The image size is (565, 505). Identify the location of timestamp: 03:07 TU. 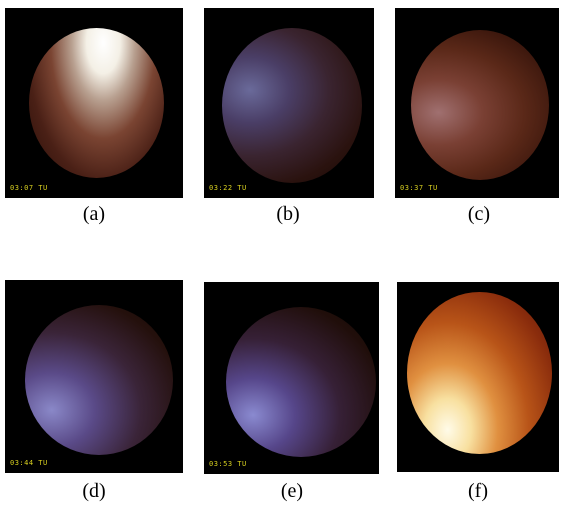
(29, 188).